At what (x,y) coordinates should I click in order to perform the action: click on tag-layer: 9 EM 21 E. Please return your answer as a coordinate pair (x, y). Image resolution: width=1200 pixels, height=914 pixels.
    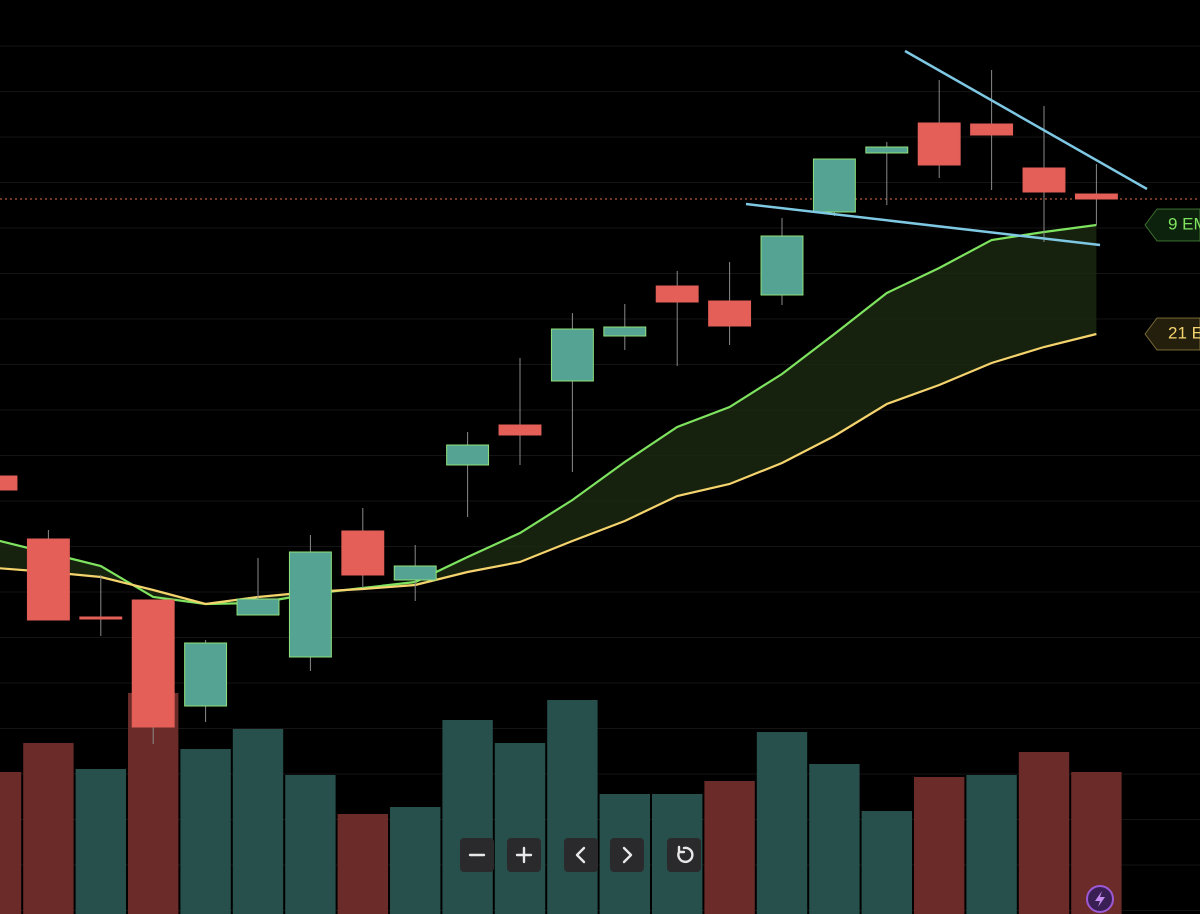
    Looking at the image, I should click on (1172, 279).